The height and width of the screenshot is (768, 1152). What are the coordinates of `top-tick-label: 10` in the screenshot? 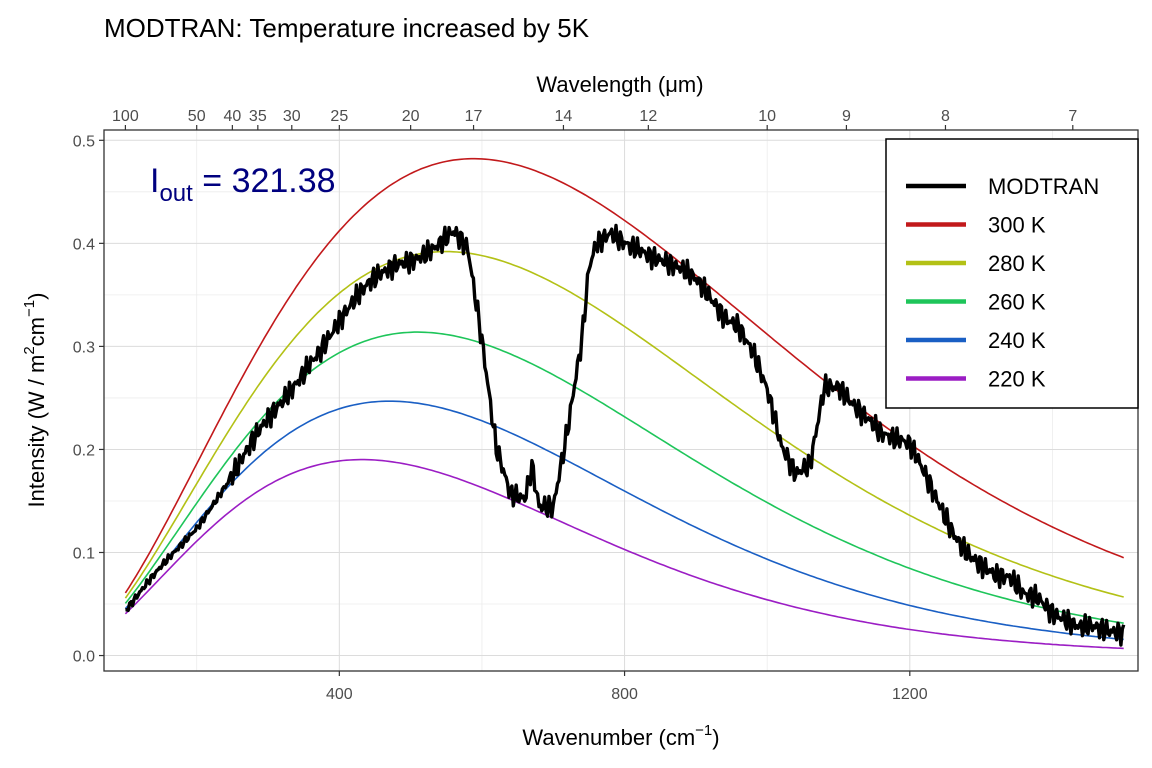 It's located at (767, 116).